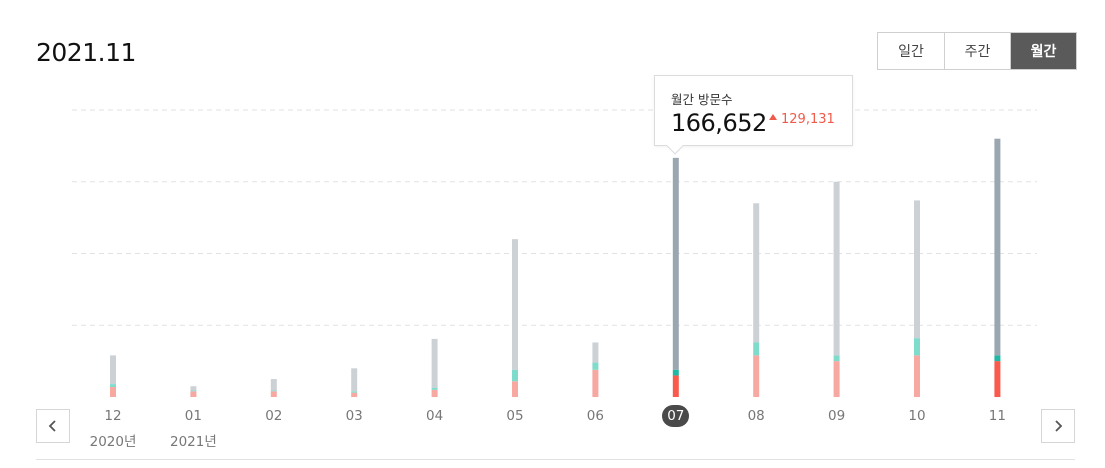 The width and height of the screenshot is (1105, 468). I want to click on selected-month-pill: 07, so click(676, 416).